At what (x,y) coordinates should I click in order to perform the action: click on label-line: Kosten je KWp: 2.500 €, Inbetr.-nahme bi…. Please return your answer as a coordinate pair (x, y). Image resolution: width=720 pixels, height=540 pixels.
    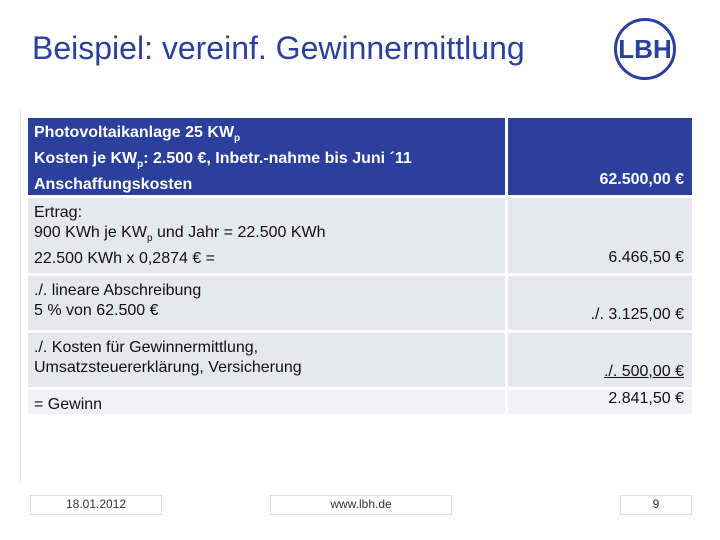
    Looking at the image, I should click on (269, 162).